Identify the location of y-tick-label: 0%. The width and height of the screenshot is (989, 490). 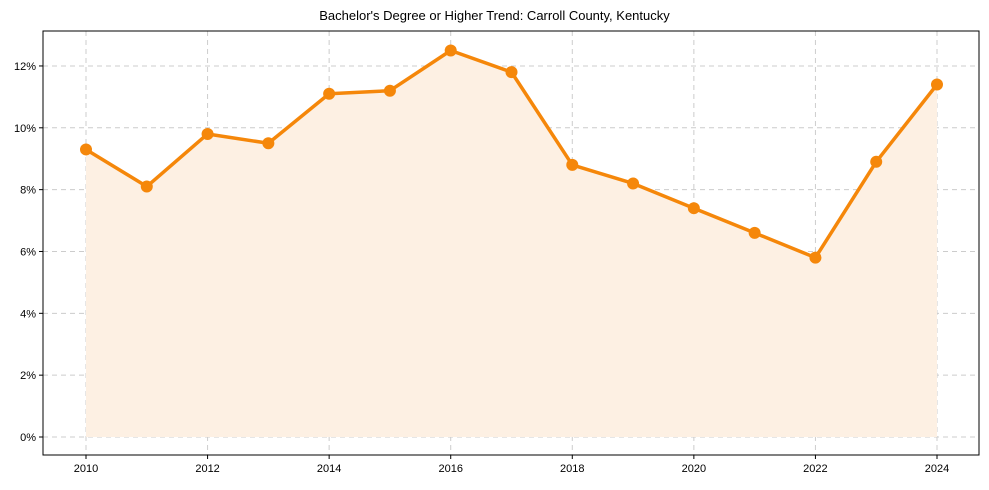
(28, 438).